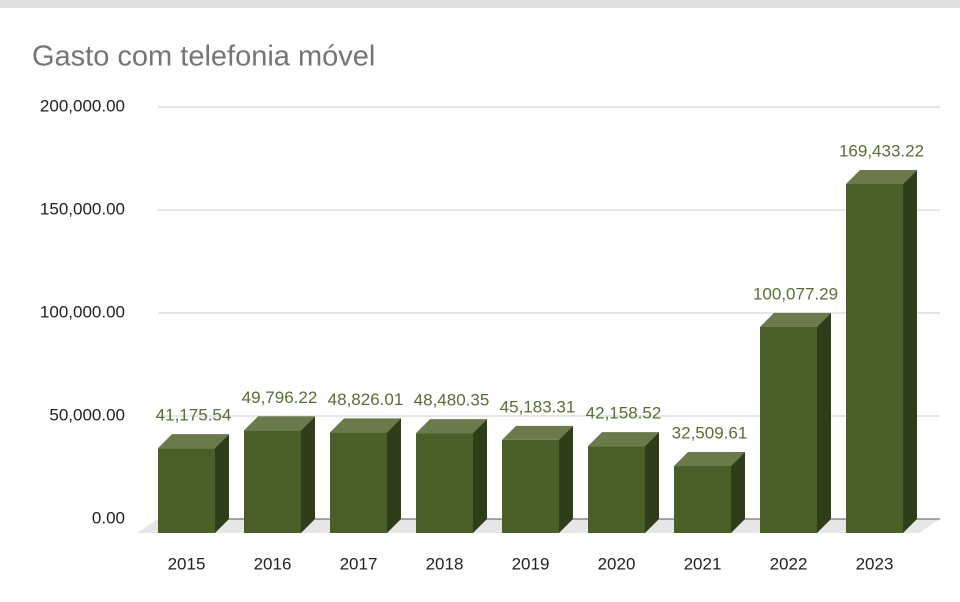 The image size is (960, 602). I want to click on x-tick-label: 2023, so click(875, 563).